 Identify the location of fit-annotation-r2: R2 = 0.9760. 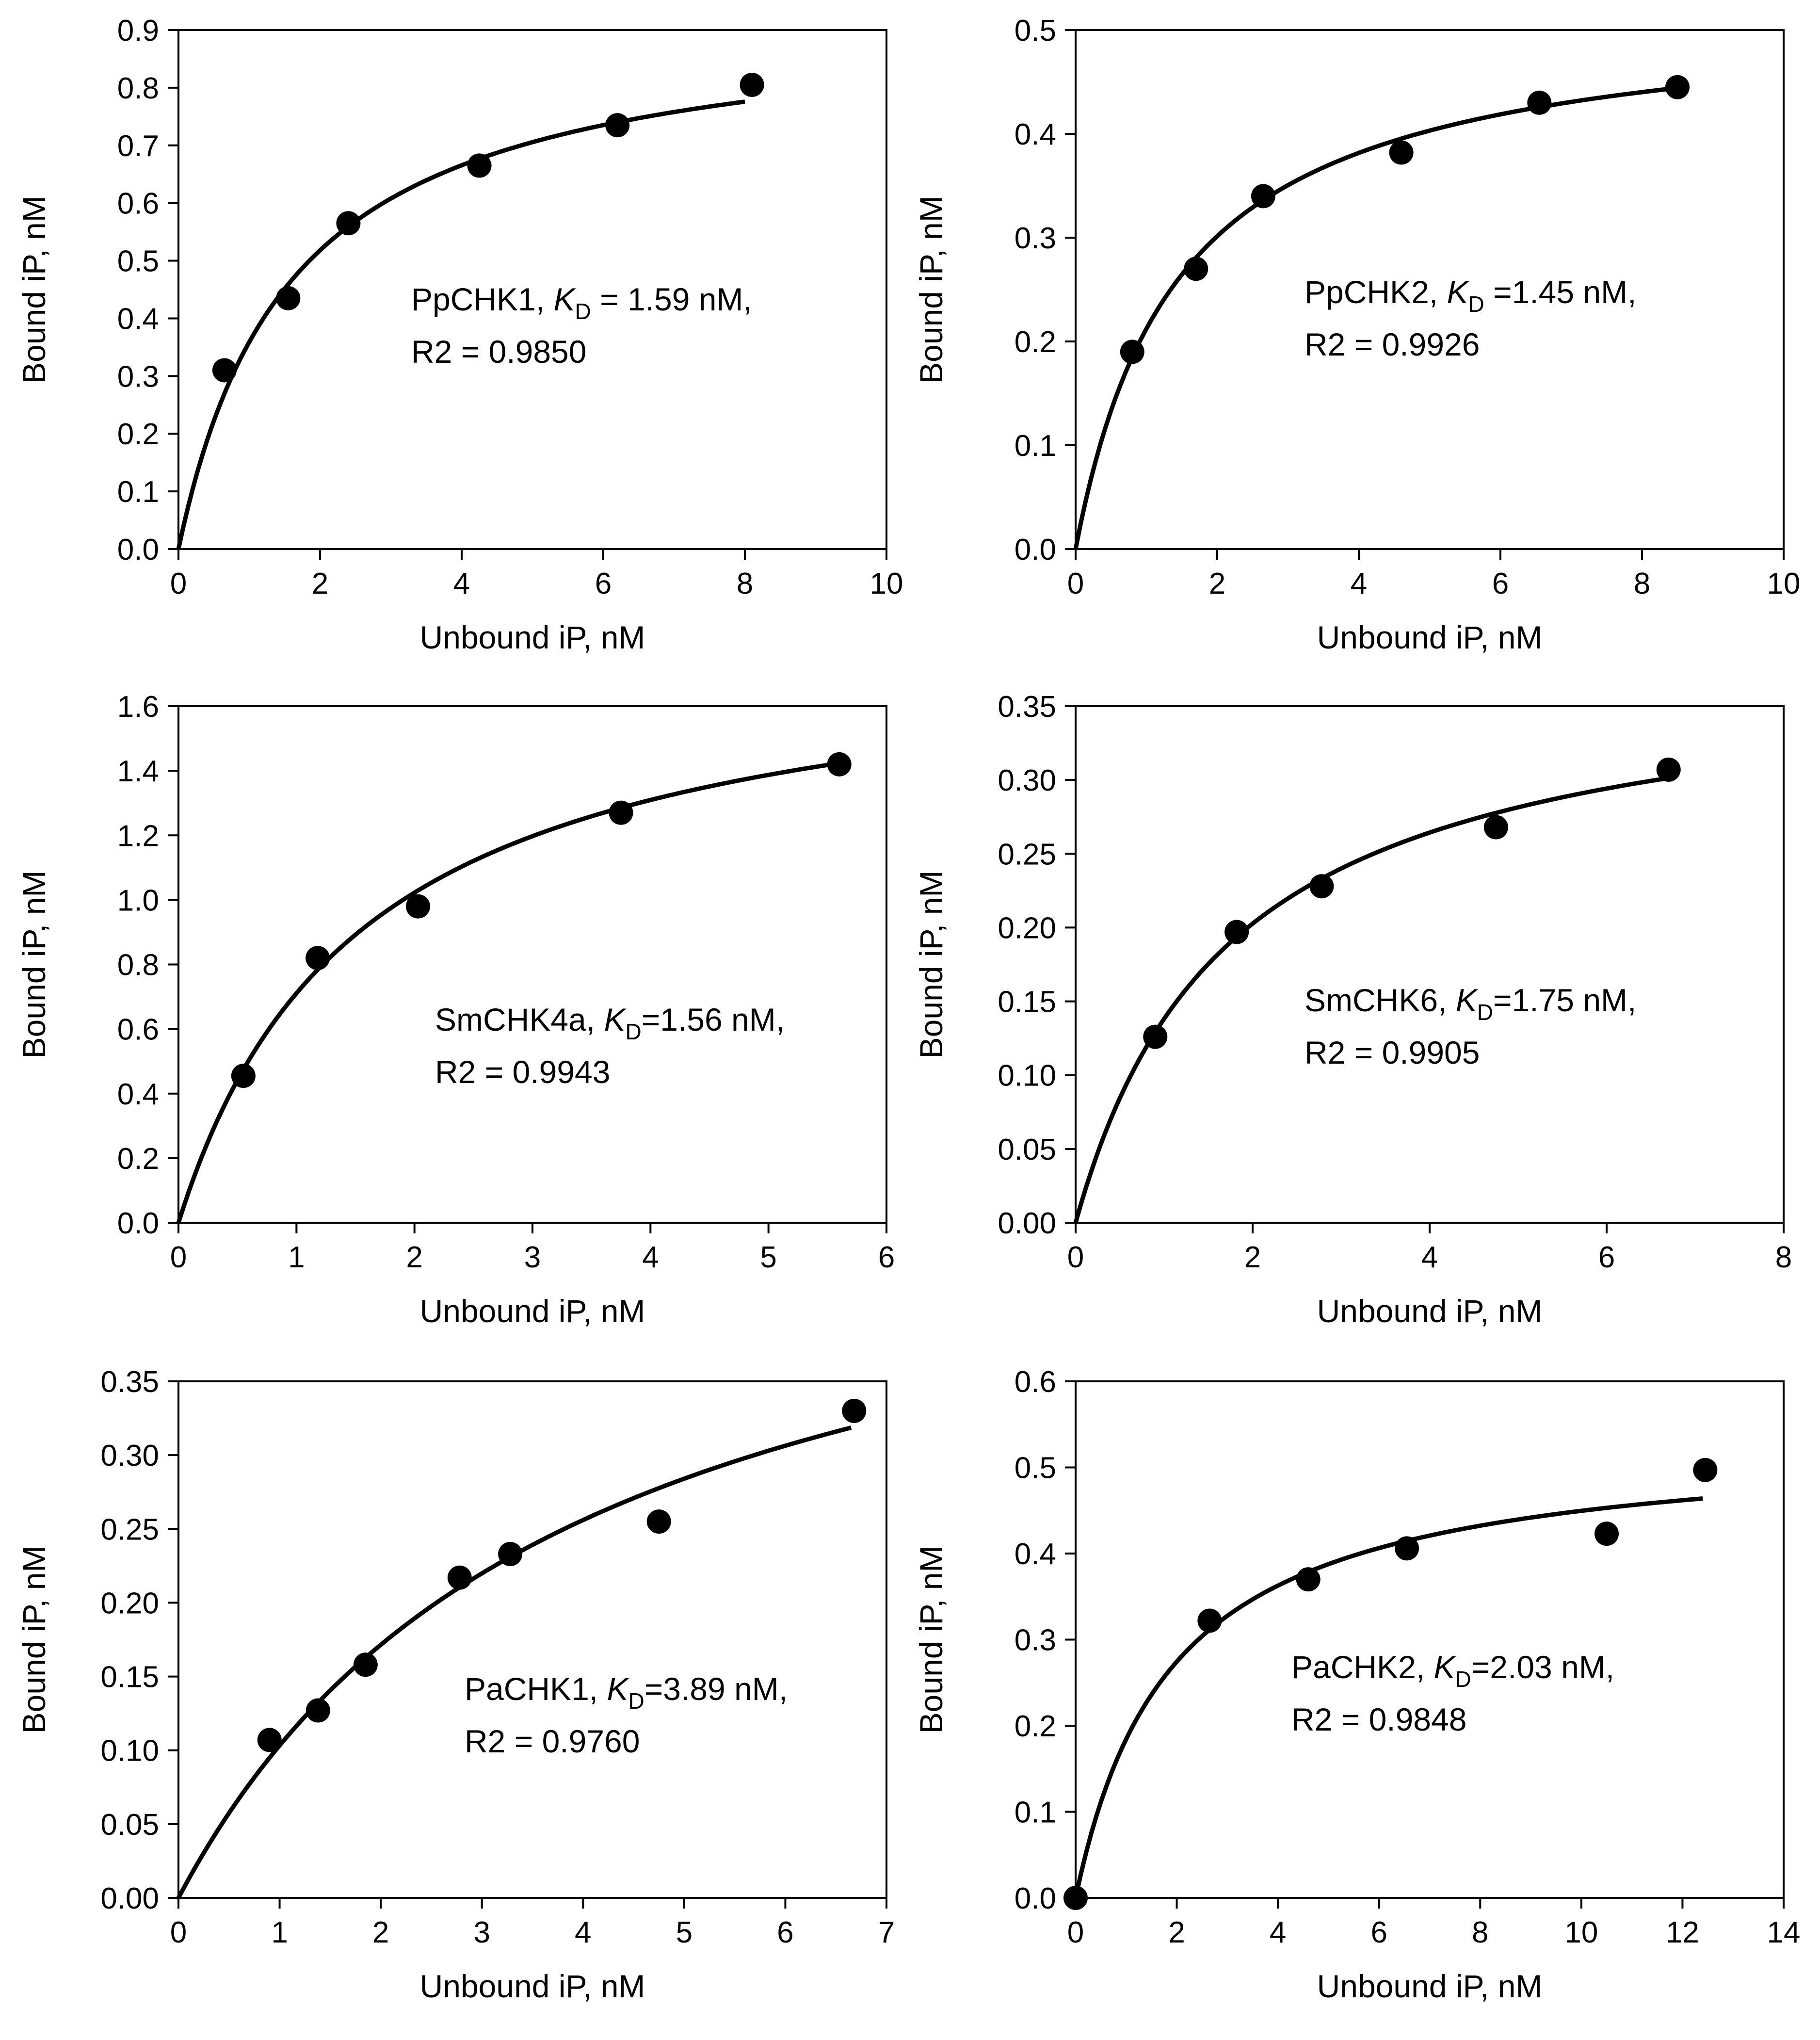
(552, 1741).